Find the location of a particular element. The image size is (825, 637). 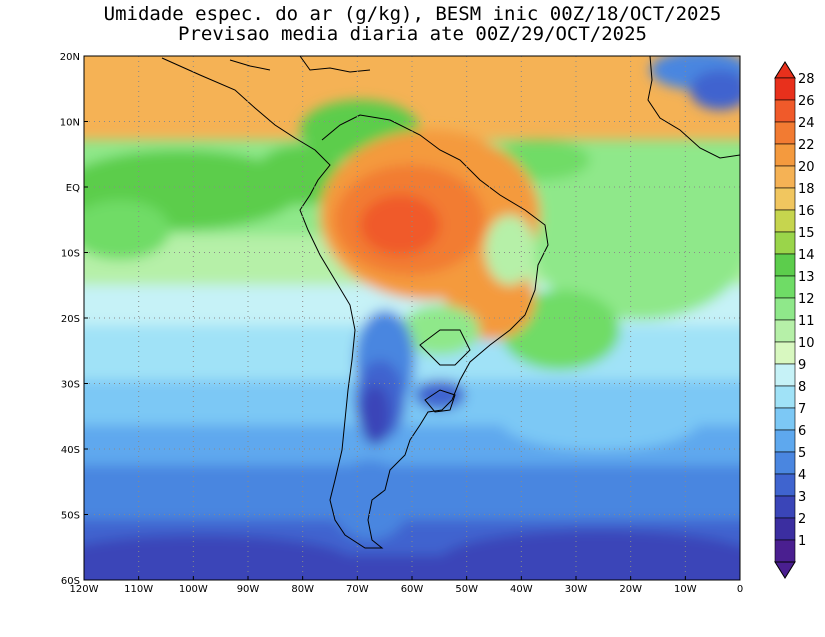

colorbar-top-arrow is located at coordinates (785, 70).